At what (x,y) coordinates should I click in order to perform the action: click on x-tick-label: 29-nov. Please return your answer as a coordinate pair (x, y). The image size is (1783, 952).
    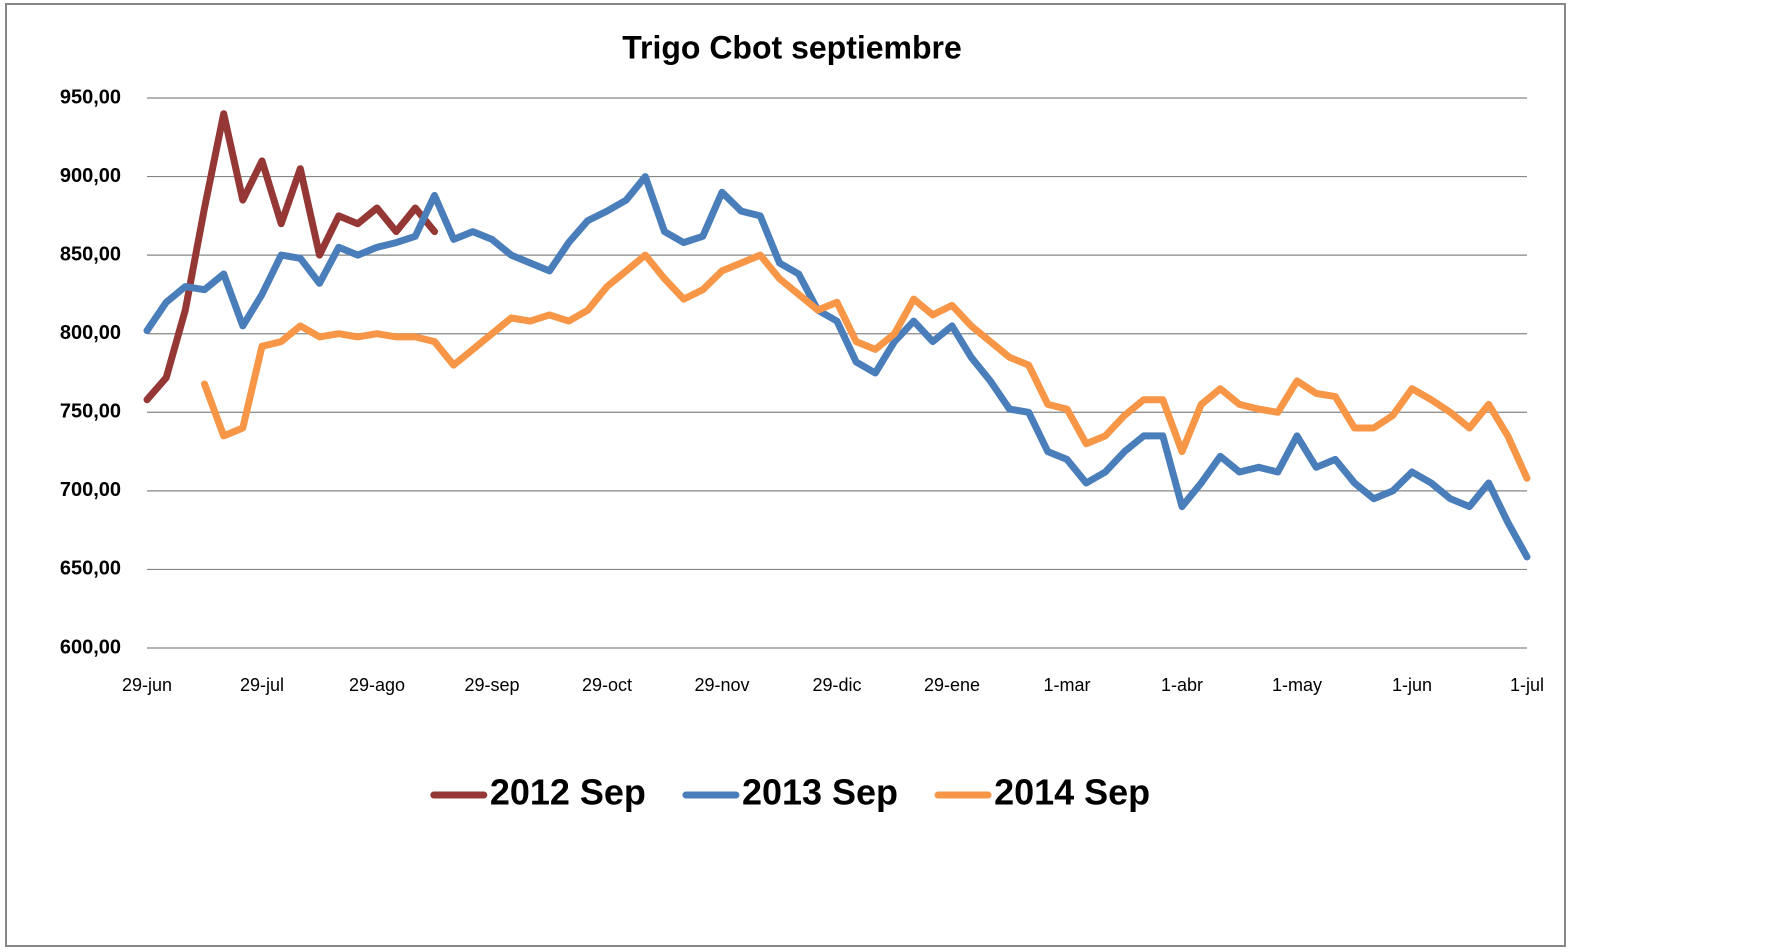
    Looking at the image, I should click on (721, 685).